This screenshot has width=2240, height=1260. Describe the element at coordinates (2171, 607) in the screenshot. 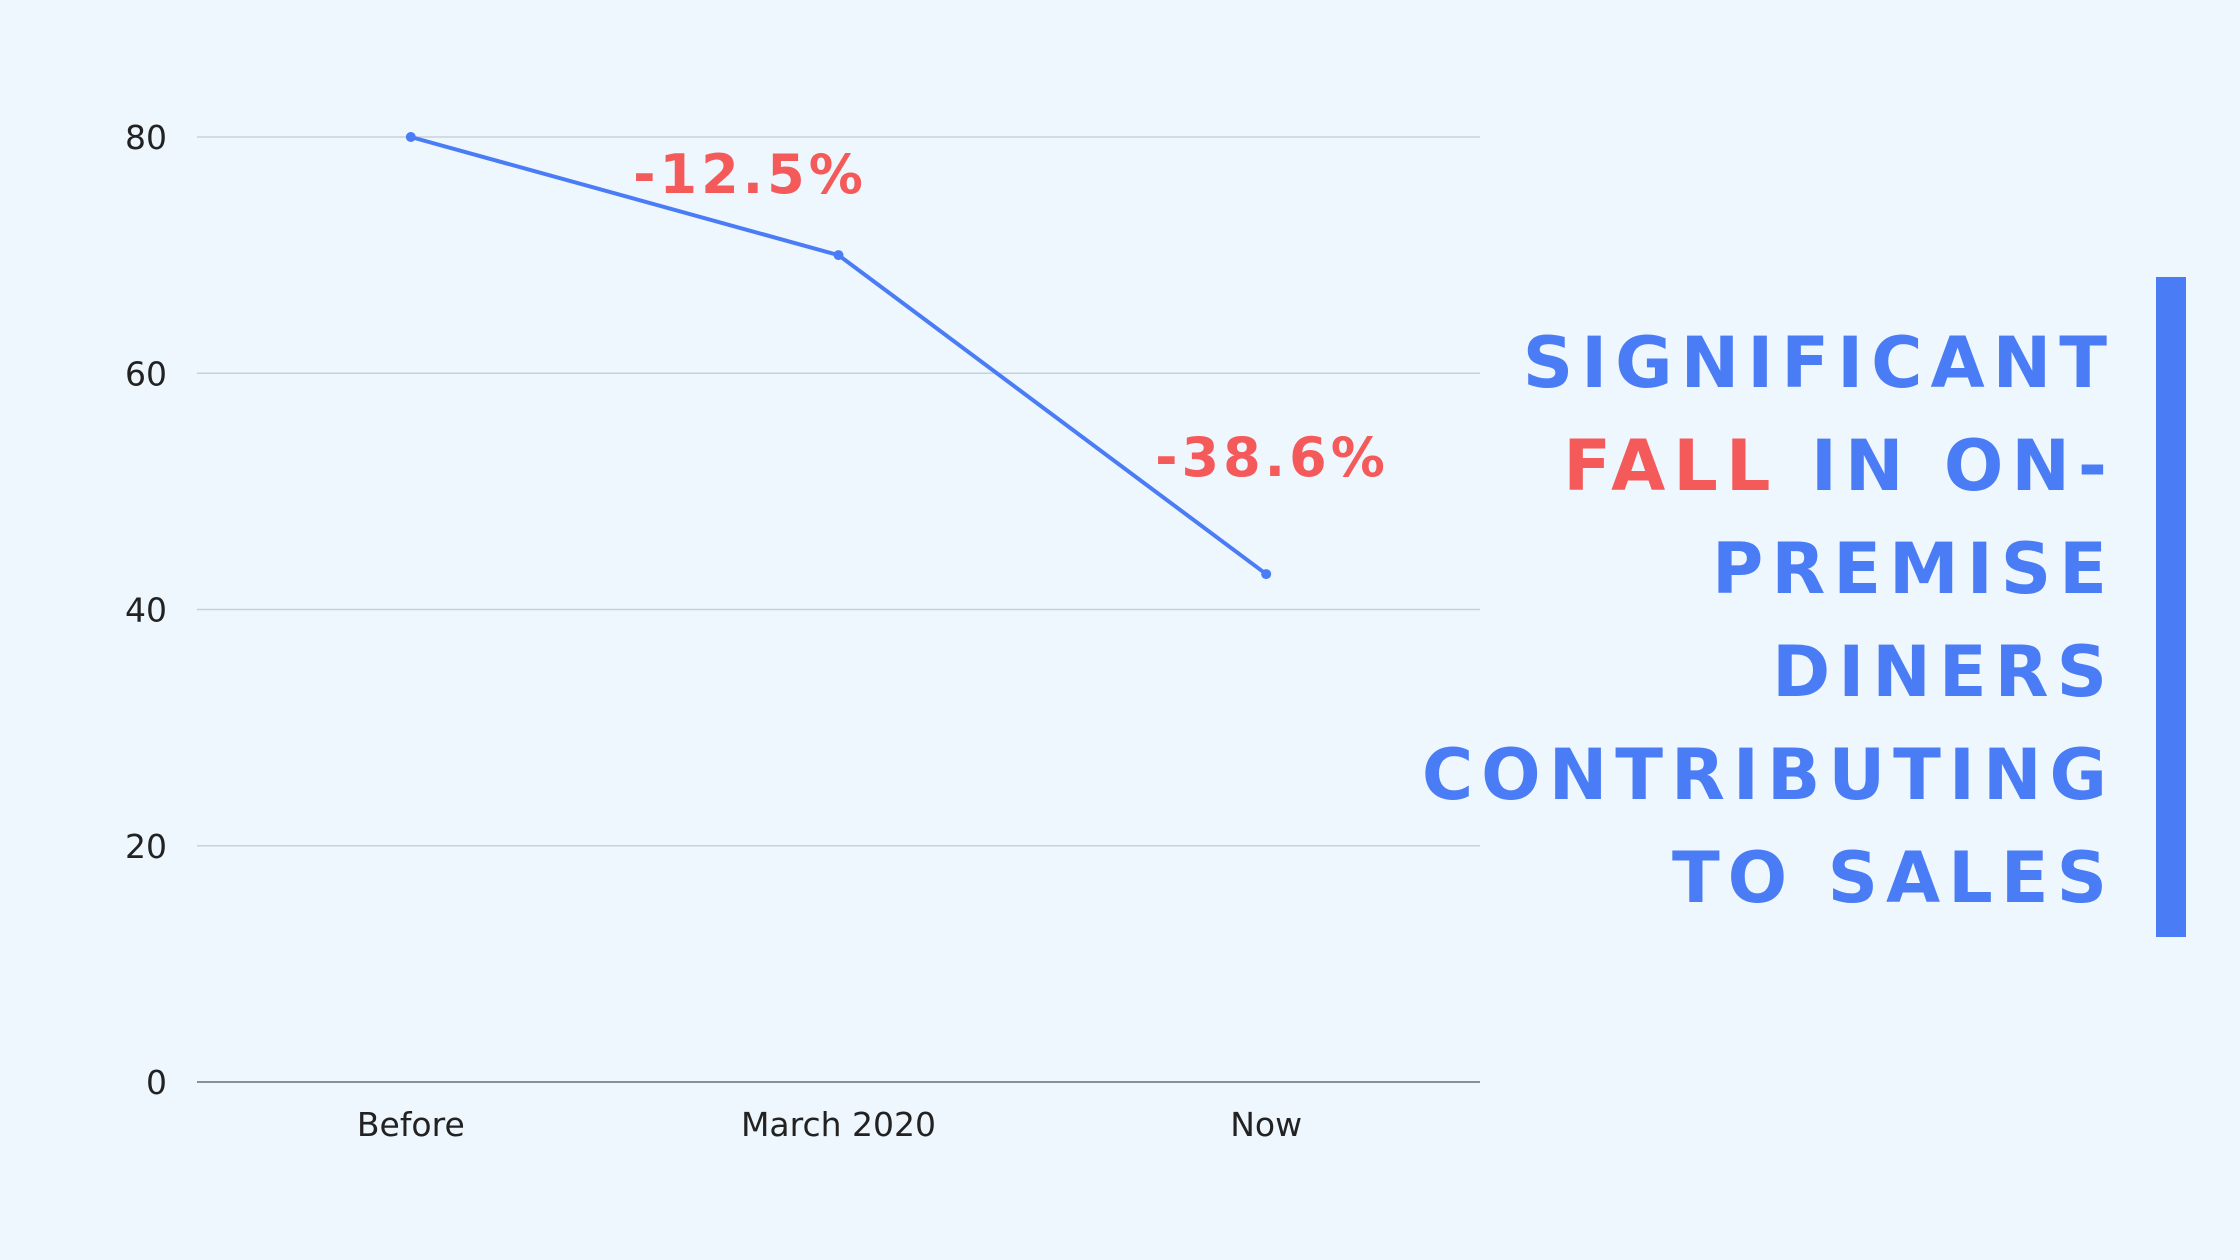

I see `accent-bar` at that location.